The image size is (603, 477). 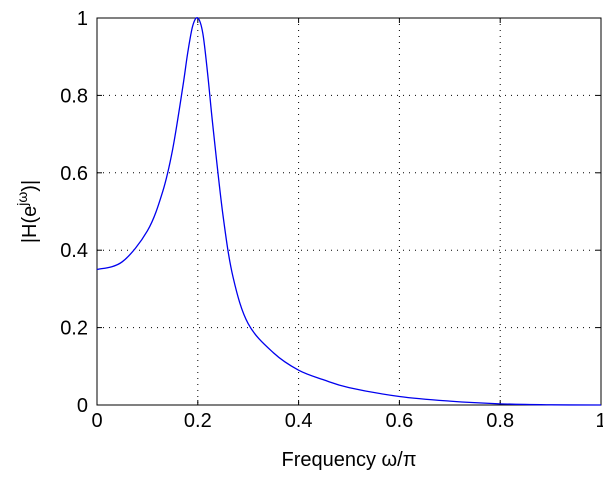 I want to click on y-tick-label: 0.8, so click(x=74, y=96).